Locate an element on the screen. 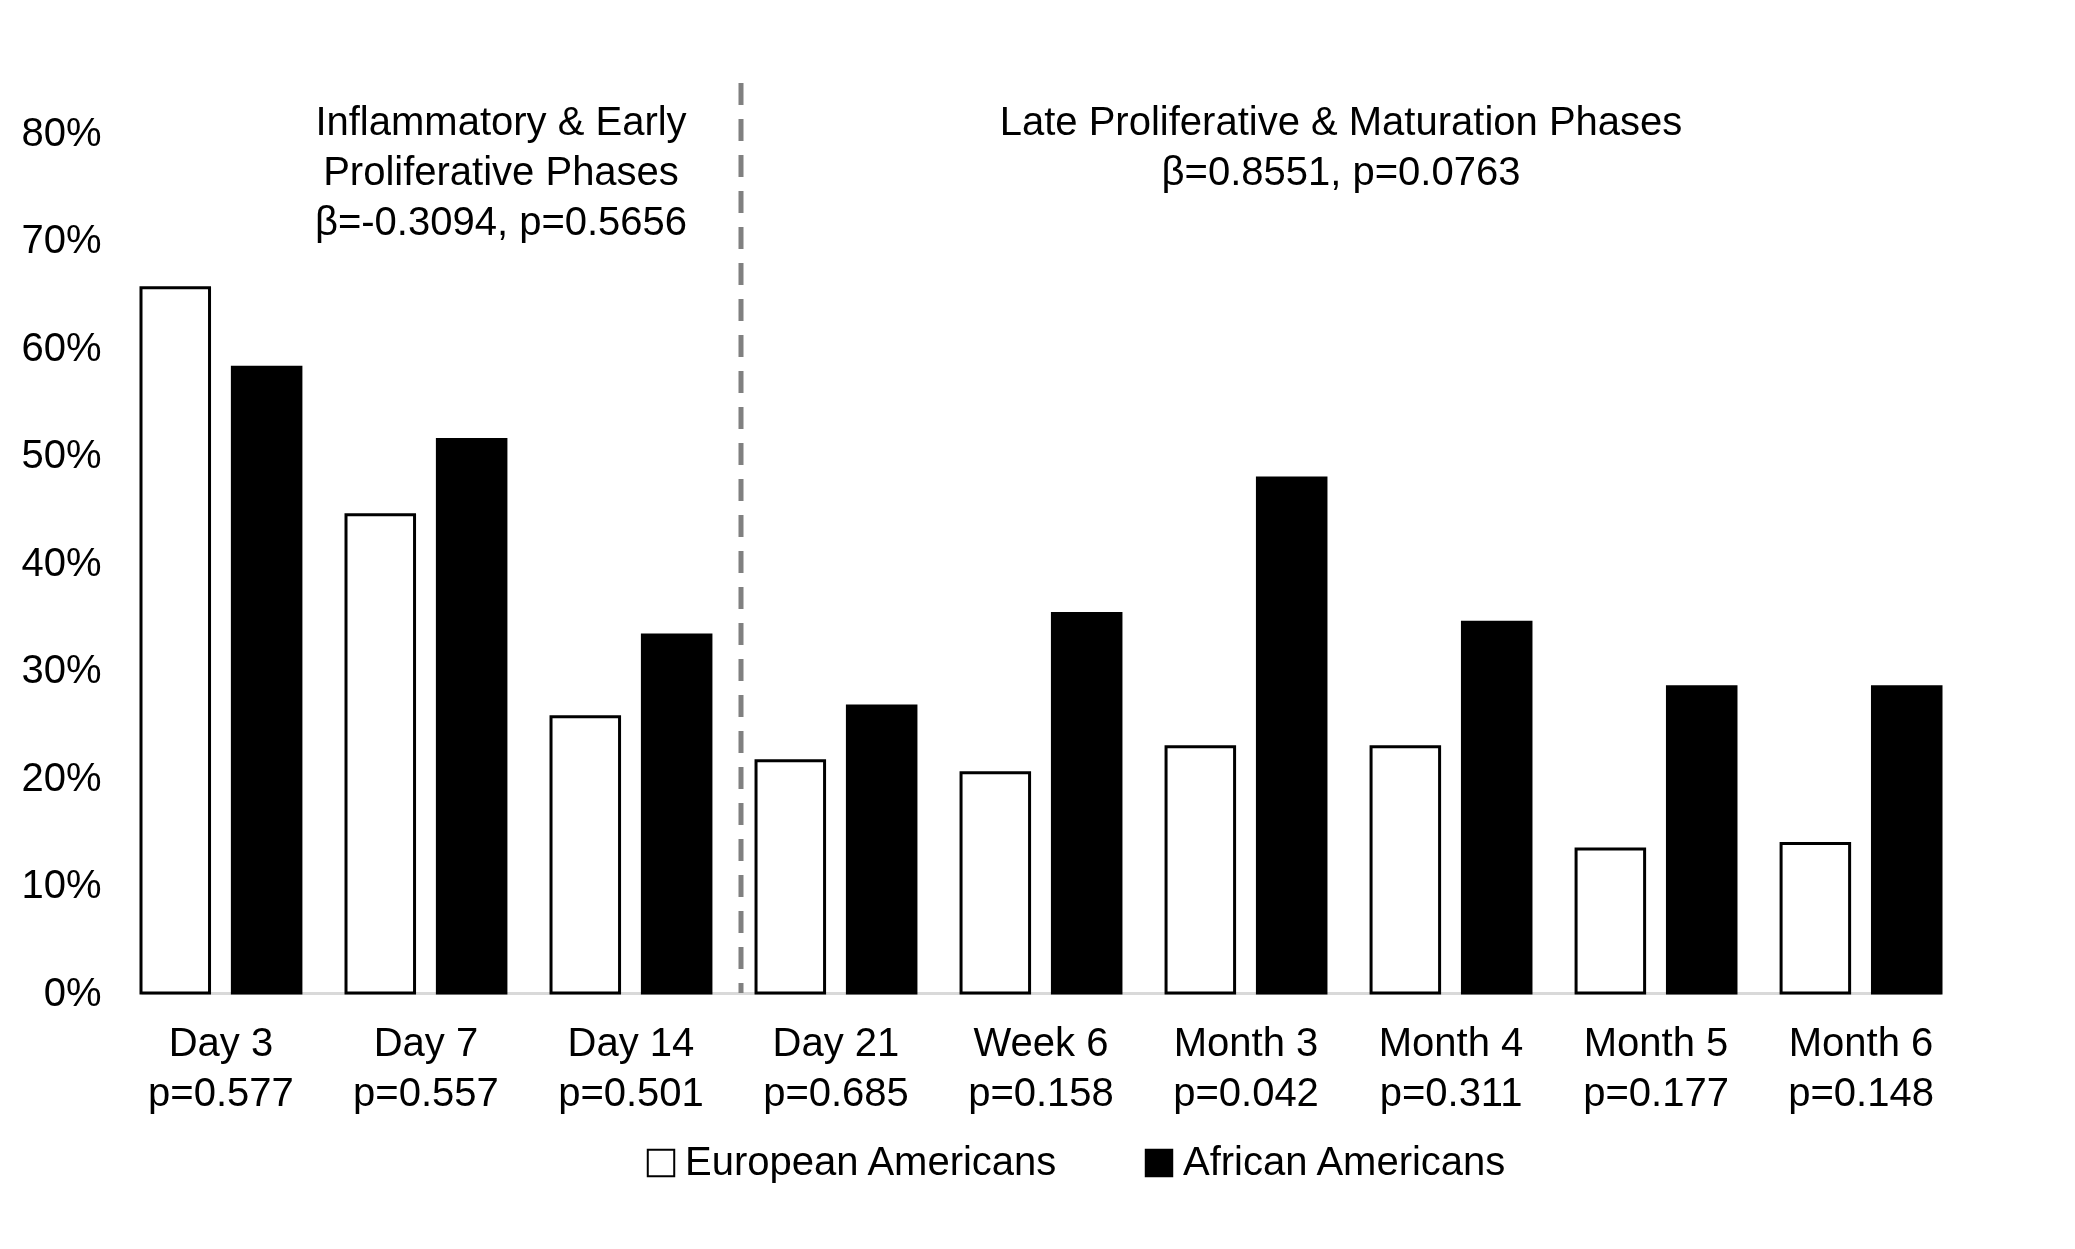 The height and width of the screenshot is (1249, 2075). x-tick-label: Month 6 p=0.148 is located at coordinates (1861, 1066).